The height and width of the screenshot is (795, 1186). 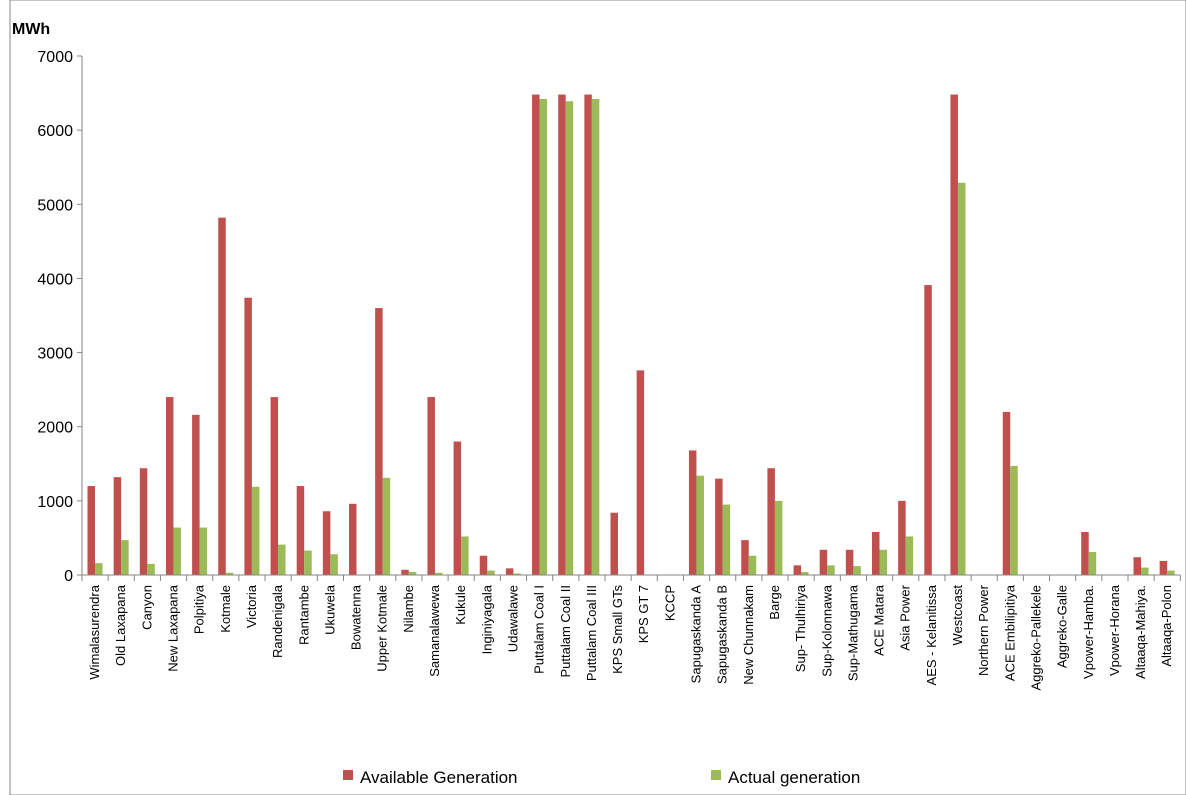 I want to click on x-category-label: Kotmale, so click(x=225, y=609).